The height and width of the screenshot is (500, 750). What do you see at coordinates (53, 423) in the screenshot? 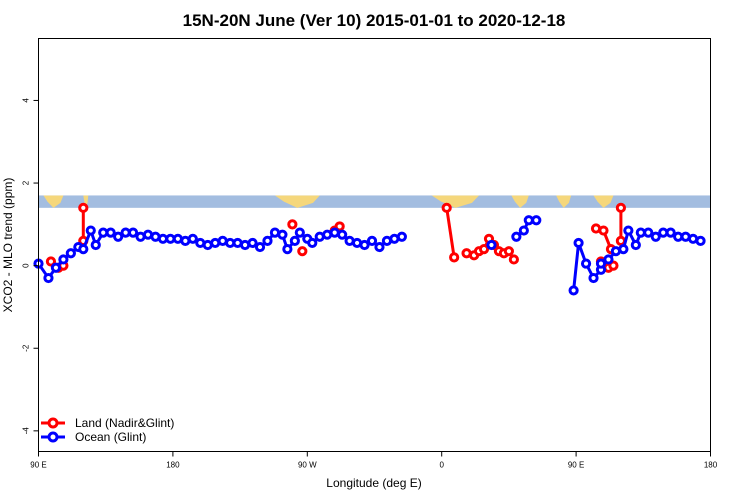
I see `legend-marker-land` at bounding box center [53, 423].